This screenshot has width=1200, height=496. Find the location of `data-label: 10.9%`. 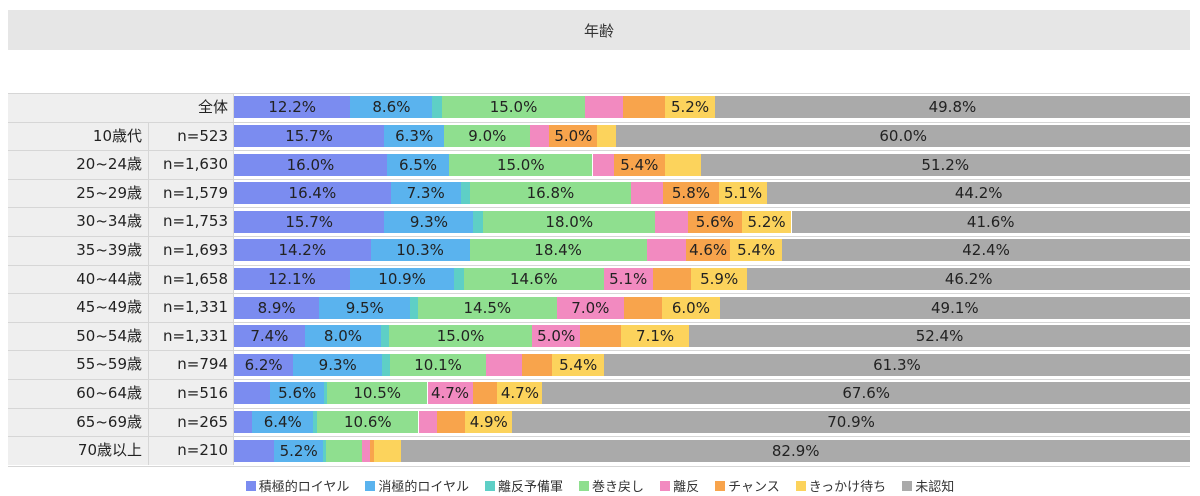

data-label: 10.9% is located at coordinates (402, 278).